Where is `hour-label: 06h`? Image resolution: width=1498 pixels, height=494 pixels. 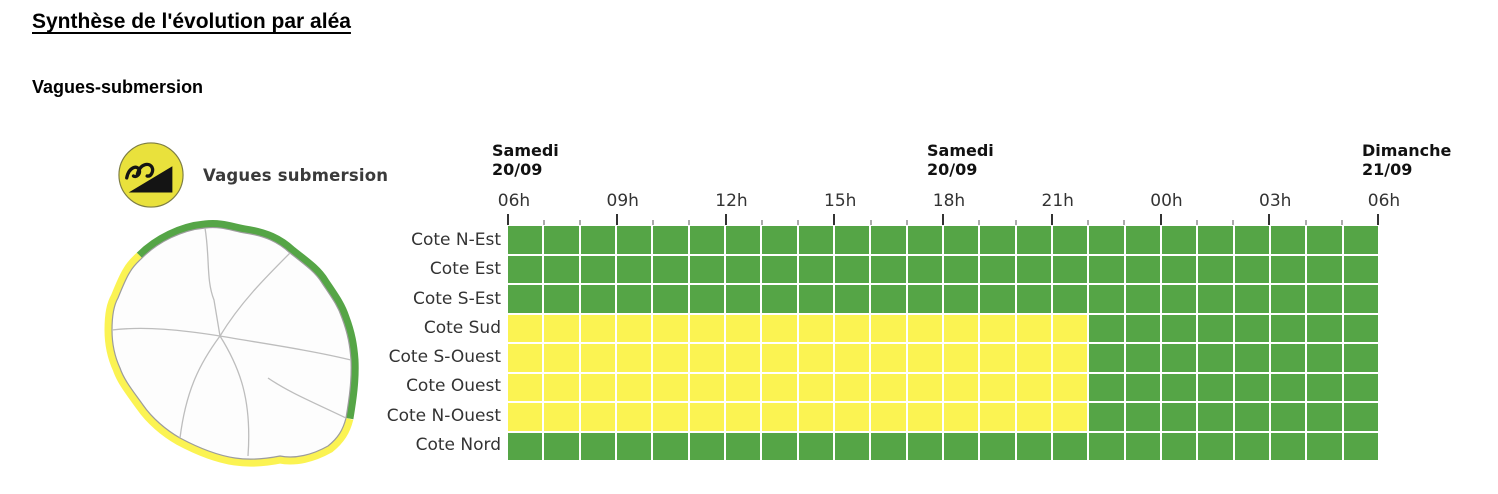
hour-label: 06h is located at coordinates (1384, 201).